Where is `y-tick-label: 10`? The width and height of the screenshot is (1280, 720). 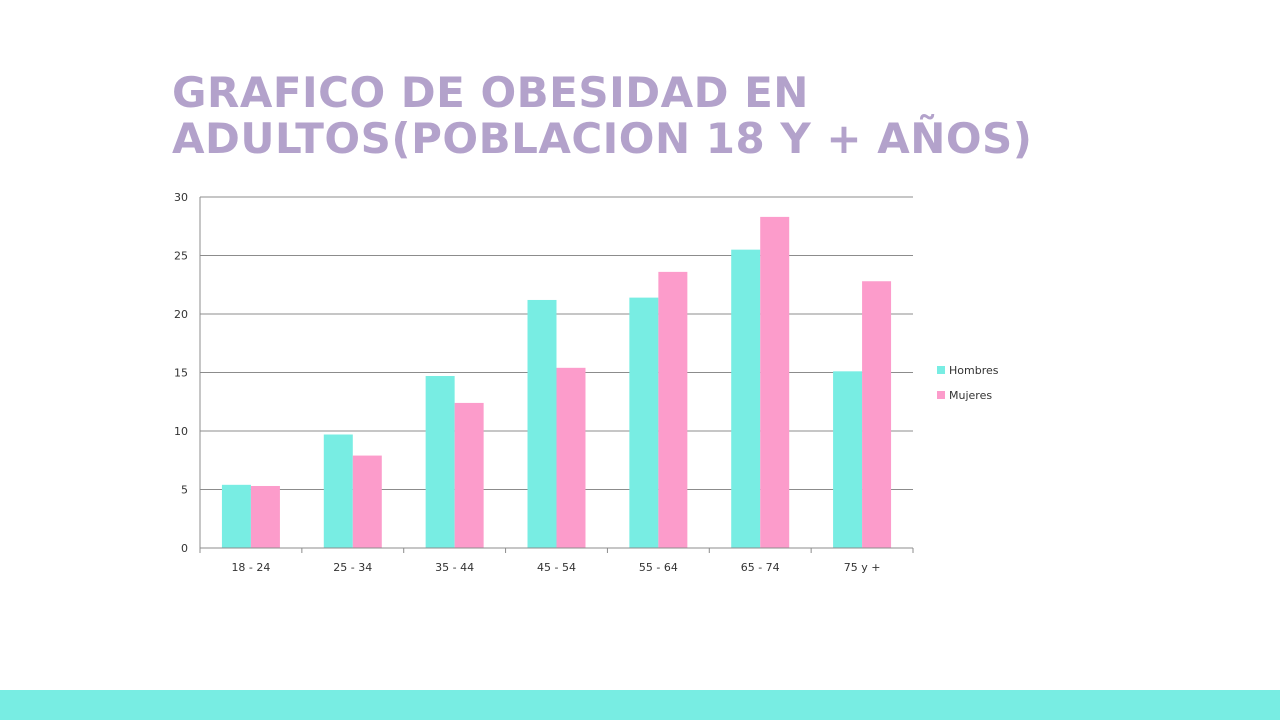 y-tick-label: 10 is located at coordinates (181, 431).